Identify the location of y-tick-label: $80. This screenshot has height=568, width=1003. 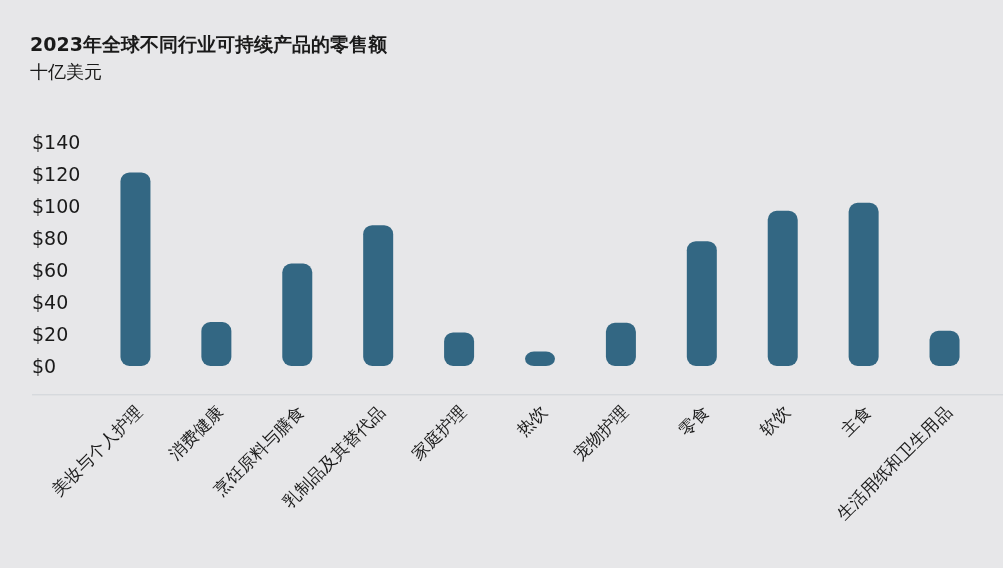
(50, 238).